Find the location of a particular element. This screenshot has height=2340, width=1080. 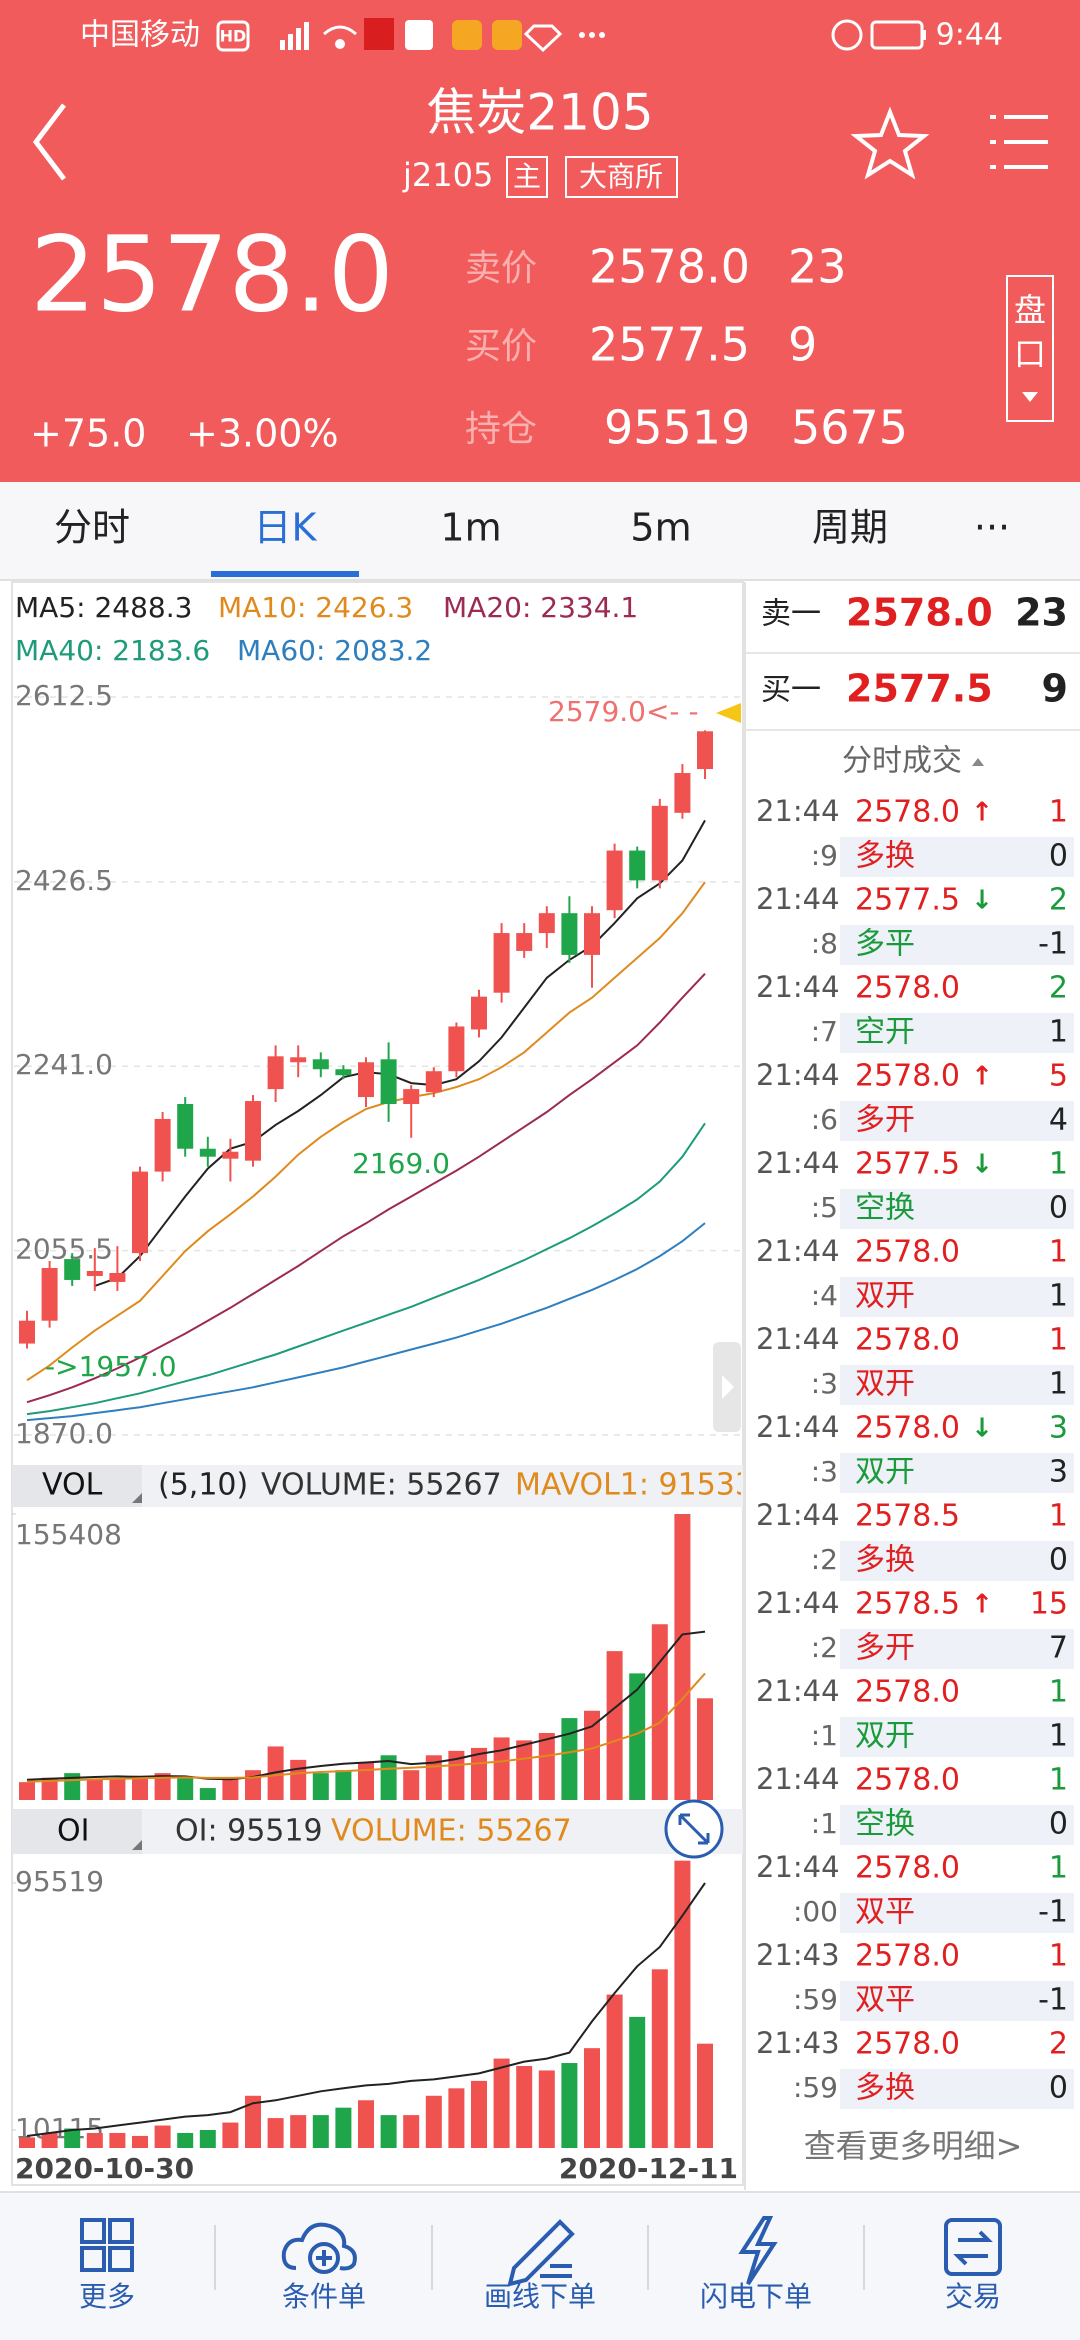

exchange-box is located at coordinates (621, 177).